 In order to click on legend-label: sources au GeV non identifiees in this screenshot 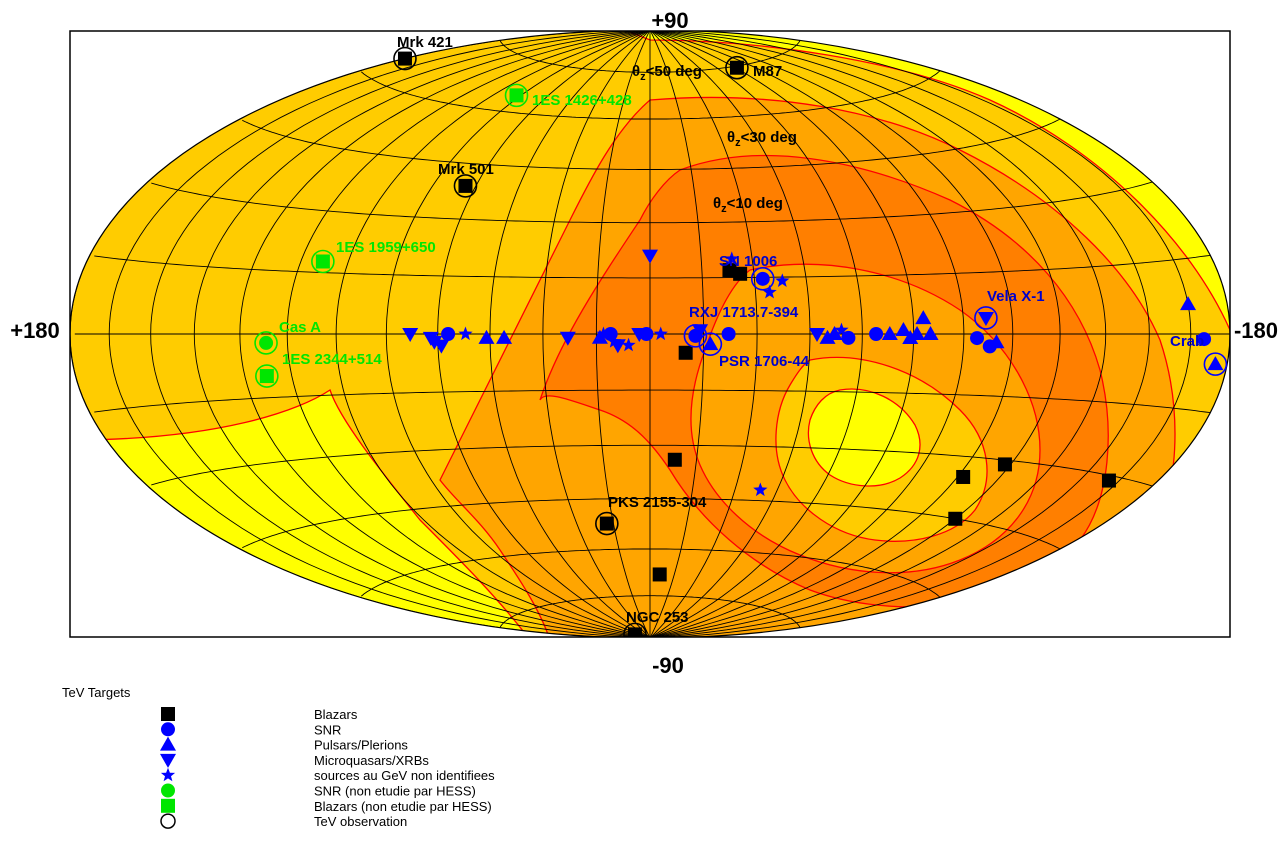, I will do `click(404, 775)`.